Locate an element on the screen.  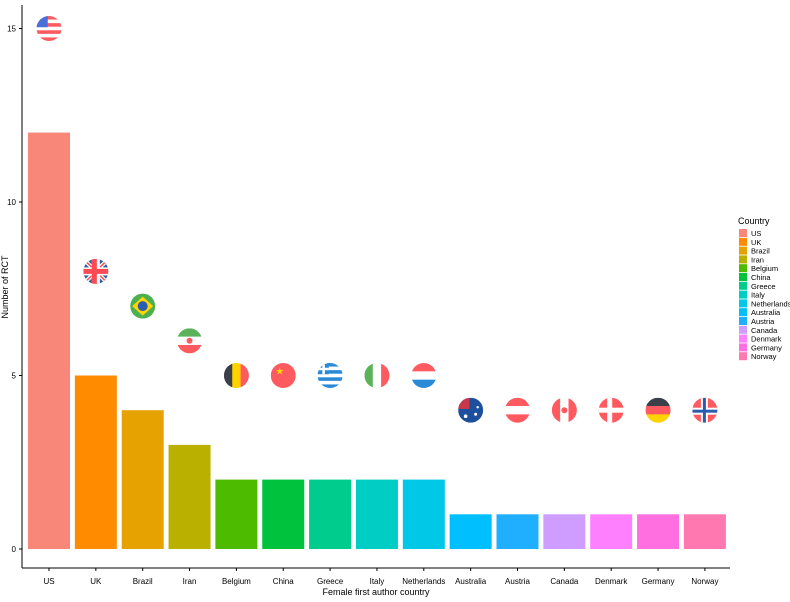
legend-label: Austria is located at coordinates (763, 321).